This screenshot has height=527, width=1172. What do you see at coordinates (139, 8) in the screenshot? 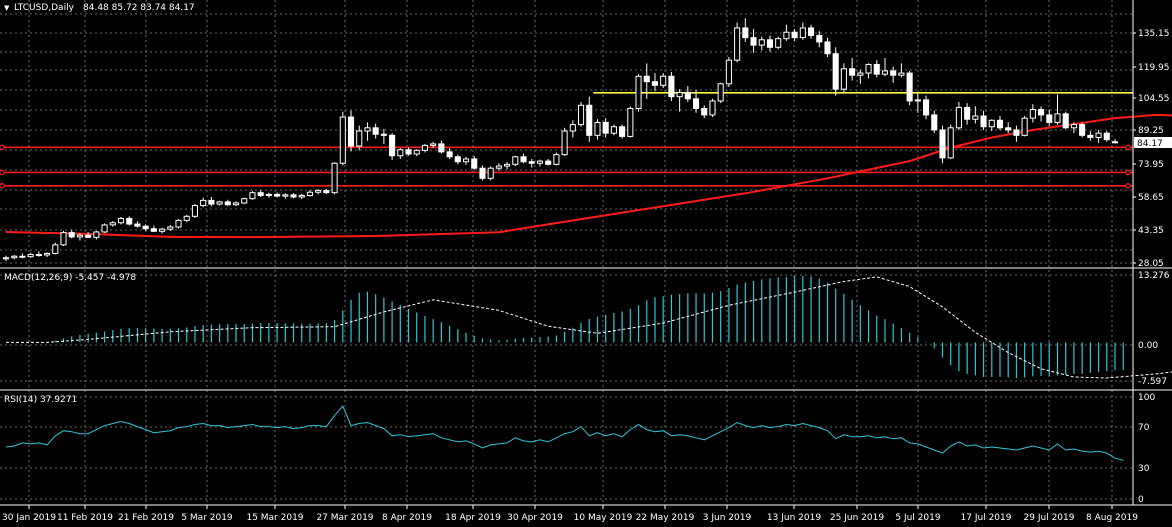
I see `ohlc-values: 84.48 85.72 83.74 84.17` at bounding box center [139, 8].